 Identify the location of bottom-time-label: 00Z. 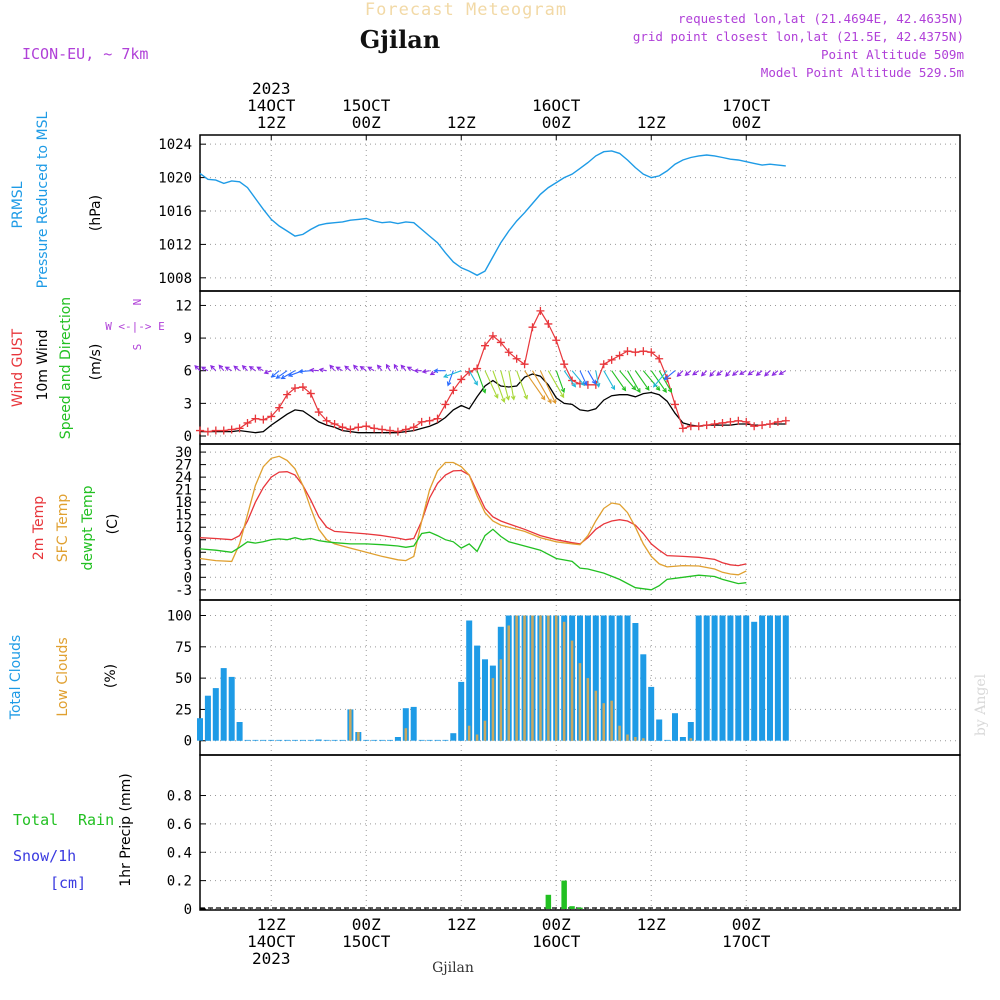
(556, 924).